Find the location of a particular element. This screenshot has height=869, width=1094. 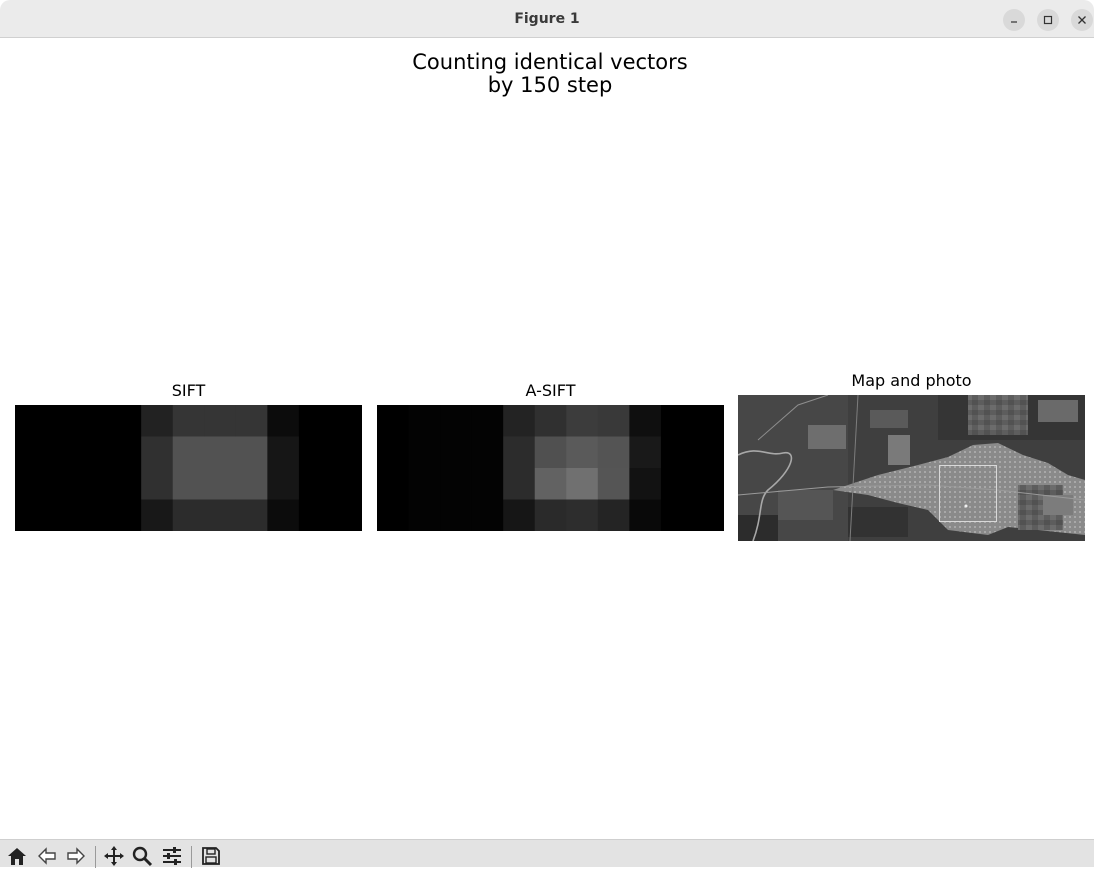

window-title: Figure 1 is located at coordinates (547, 19).